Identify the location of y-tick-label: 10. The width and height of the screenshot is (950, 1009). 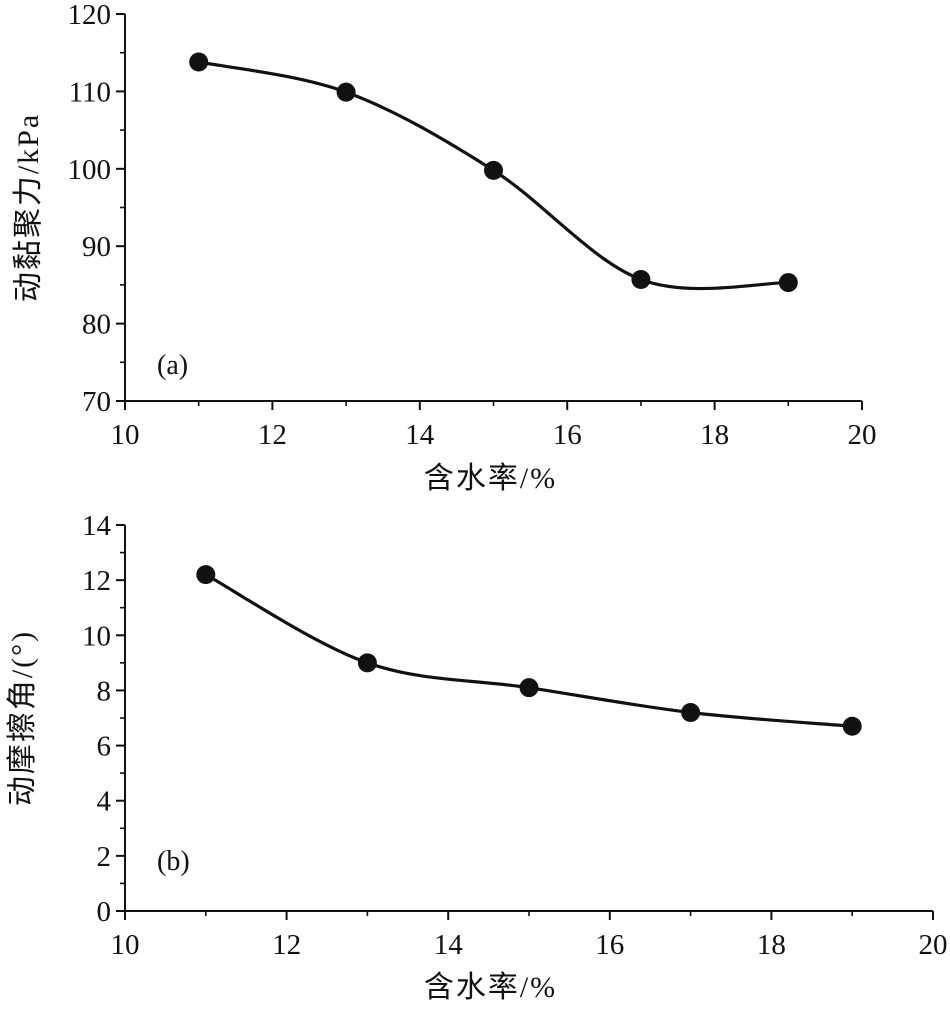
(96, 636).